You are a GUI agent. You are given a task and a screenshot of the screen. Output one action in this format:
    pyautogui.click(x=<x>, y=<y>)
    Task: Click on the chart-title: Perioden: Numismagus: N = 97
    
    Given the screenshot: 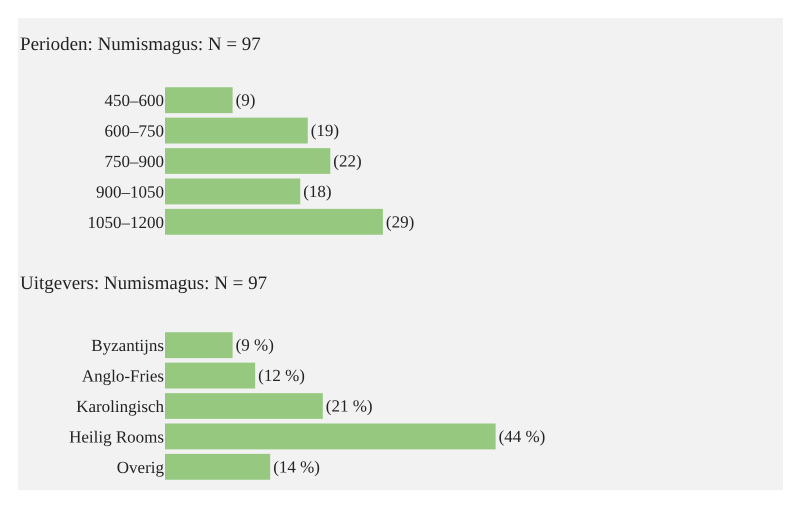 What is the action you would take?
    pyautogui.click(x=140, y=44)
    